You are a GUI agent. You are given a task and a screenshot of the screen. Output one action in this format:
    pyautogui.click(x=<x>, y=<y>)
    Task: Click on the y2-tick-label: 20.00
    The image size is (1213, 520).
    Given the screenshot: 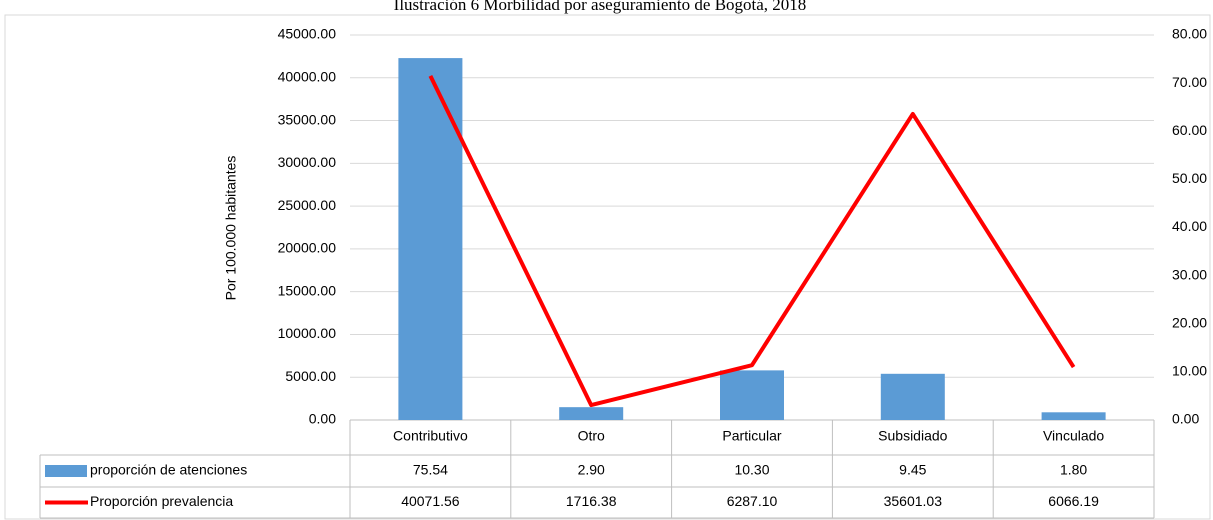 What is the action you would take?
    pyautogui.click(x=1189, y=322)
    